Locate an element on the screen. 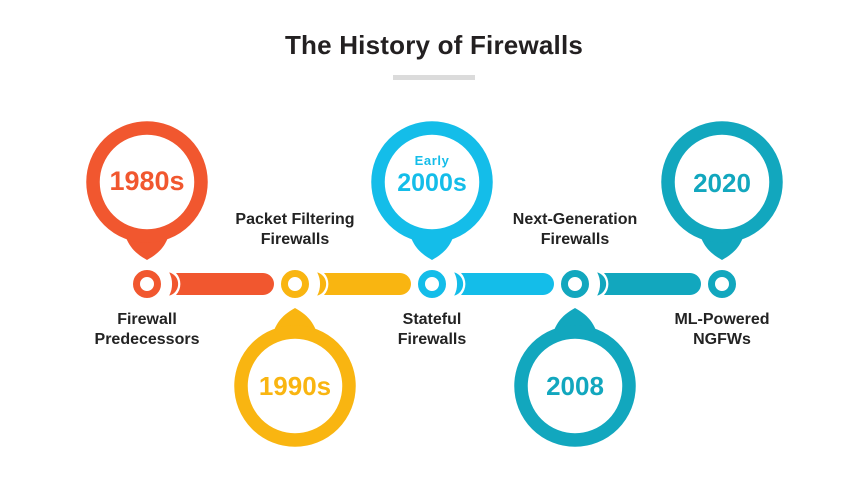 This screenshot has height=488, width=868. pin-circle-2020 is located at coordinates (722, 182).